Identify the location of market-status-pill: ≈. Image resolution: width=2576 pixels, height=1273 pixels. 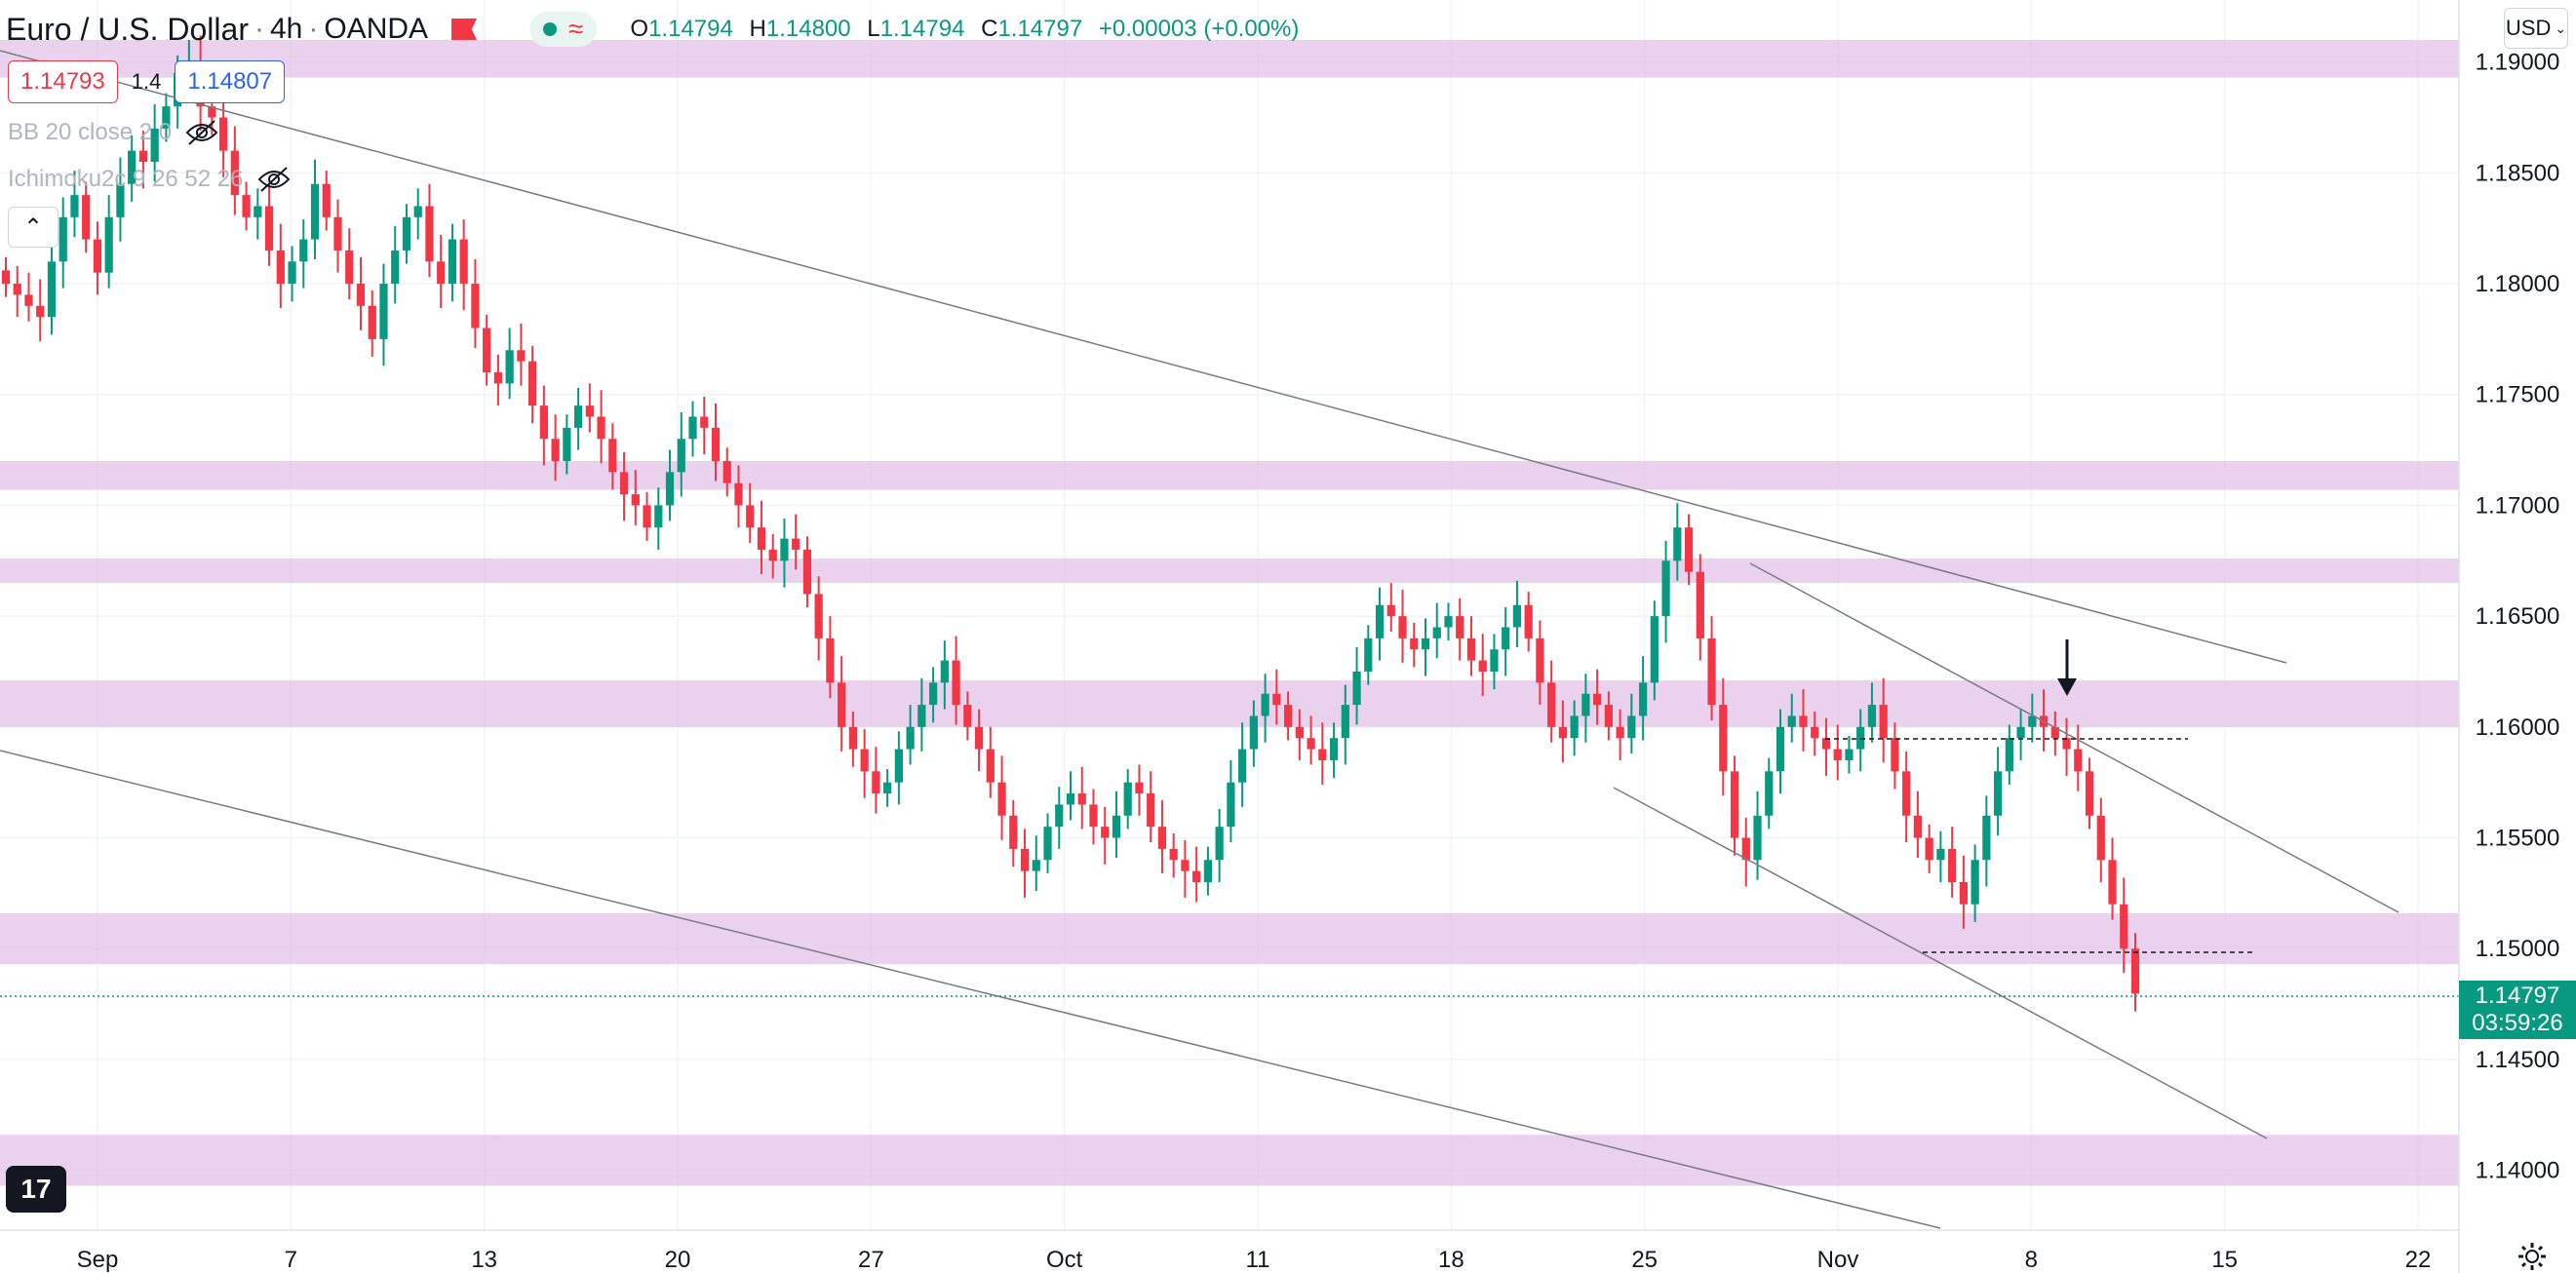
(563, 29).